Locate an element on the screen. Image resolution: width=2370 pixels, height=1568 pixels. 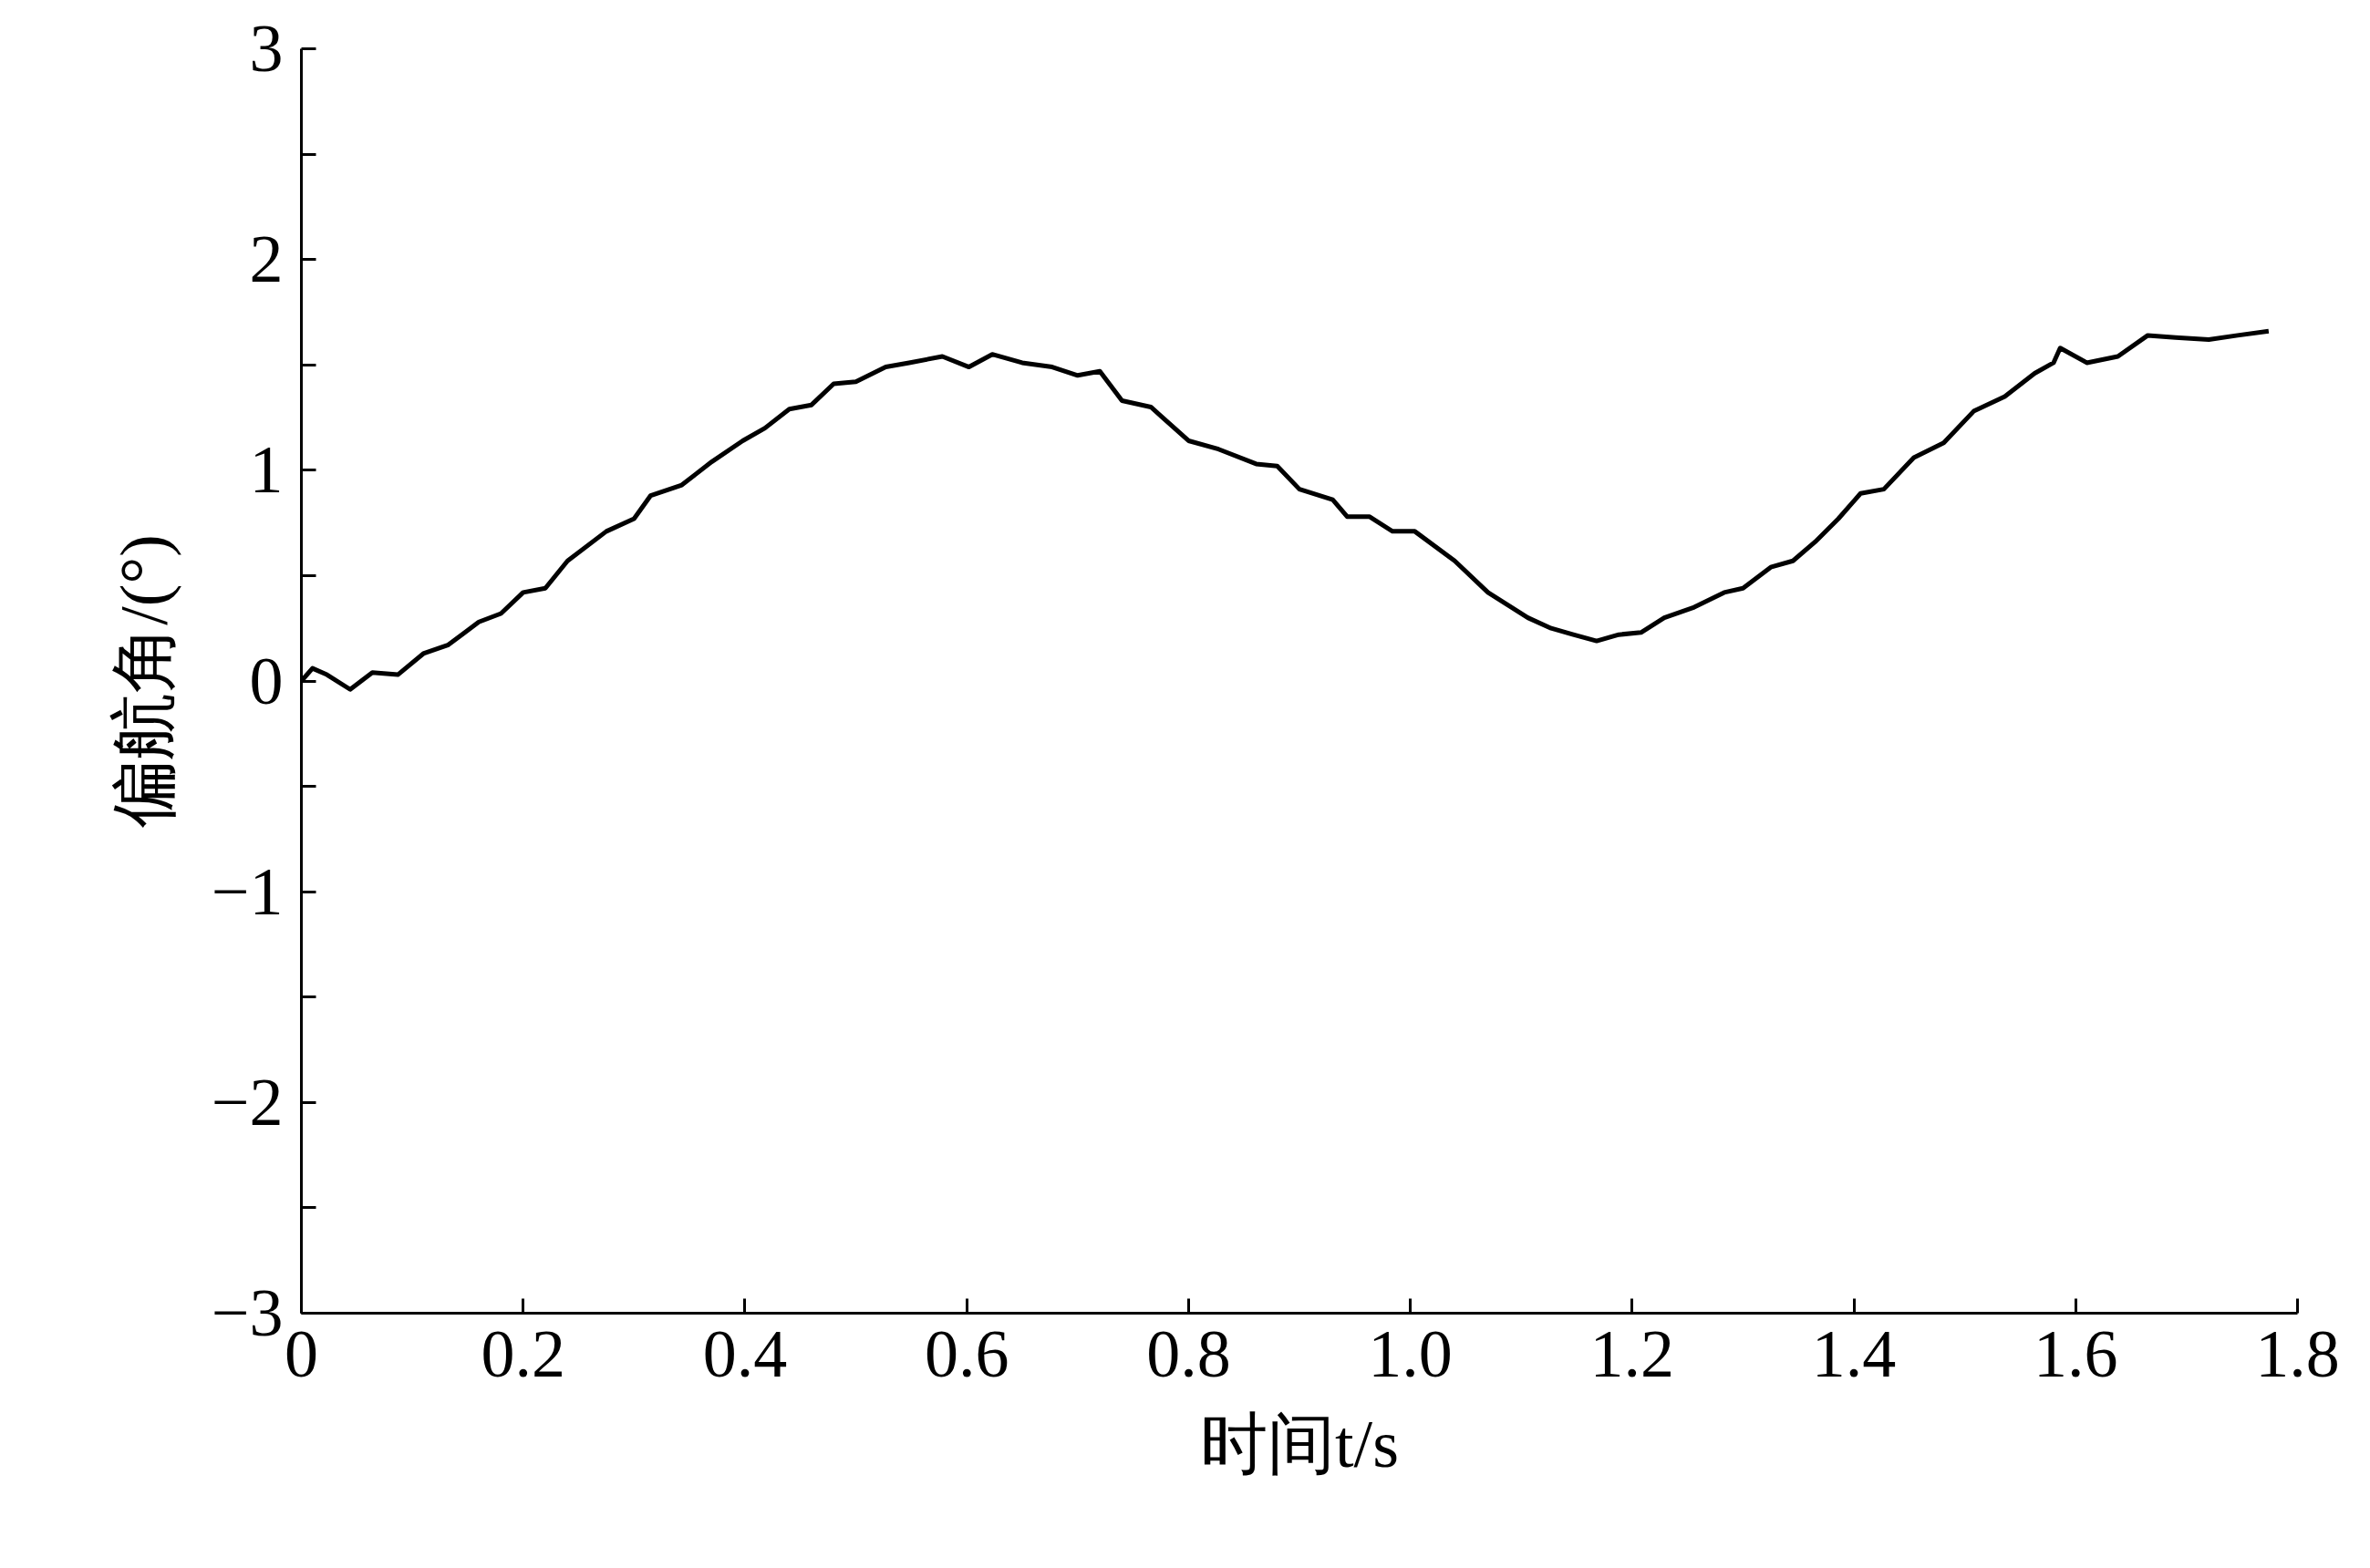
x-tick-label: 1.6 is located at coordinates (2076, 1353).